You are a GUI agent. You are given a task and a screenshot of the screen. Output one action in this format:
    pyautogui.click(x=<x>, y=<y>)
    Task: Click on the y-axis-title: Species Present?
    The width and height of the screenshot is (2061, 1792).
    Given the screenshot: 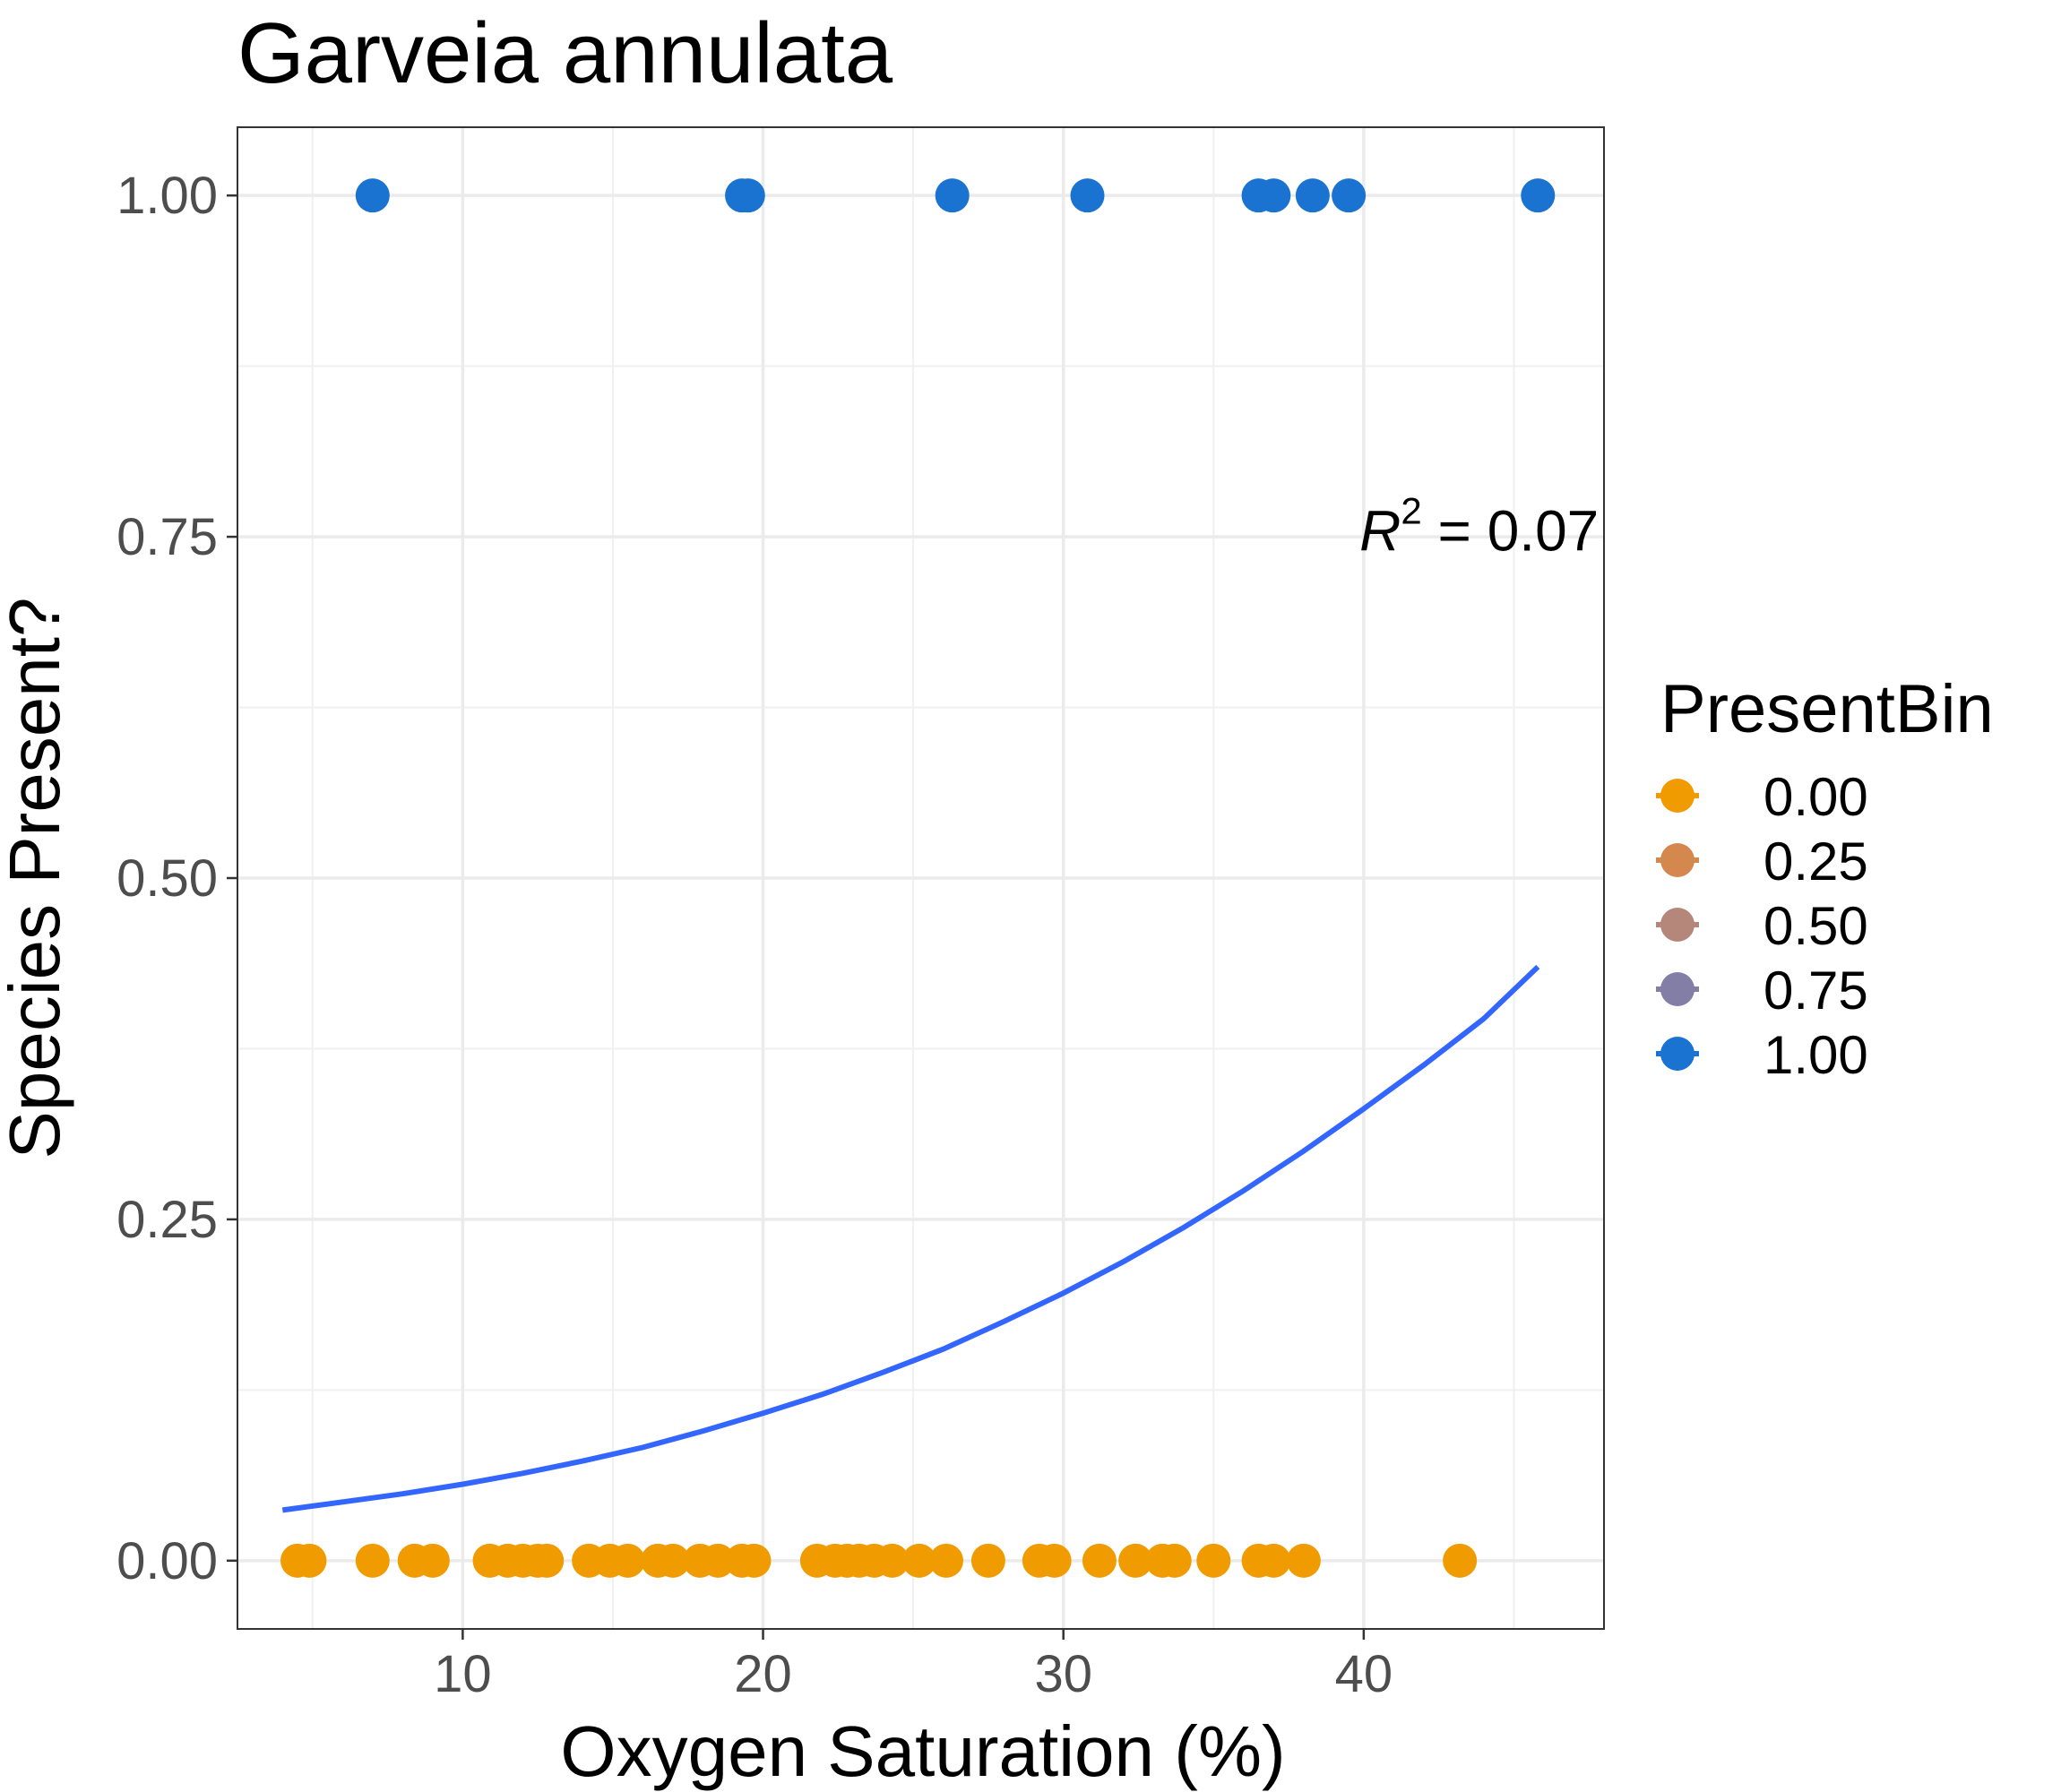 What is the action you would take?
    pyautogui.click(x=37, y=878)
    